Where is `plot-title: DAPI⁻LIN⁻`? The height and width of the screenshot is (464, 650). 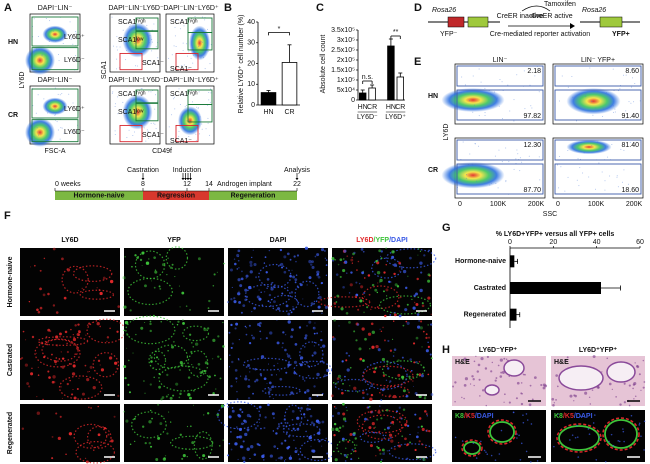 plot-title: DAPI⁻LIN⁻ is located at coordinates (55, 80).